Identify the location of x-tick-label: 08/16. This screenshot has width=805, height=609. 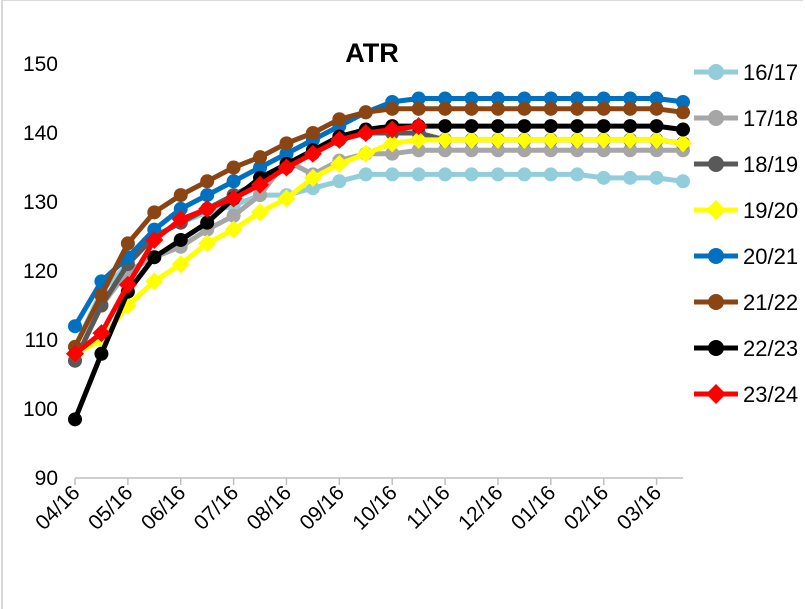
(269, 507).